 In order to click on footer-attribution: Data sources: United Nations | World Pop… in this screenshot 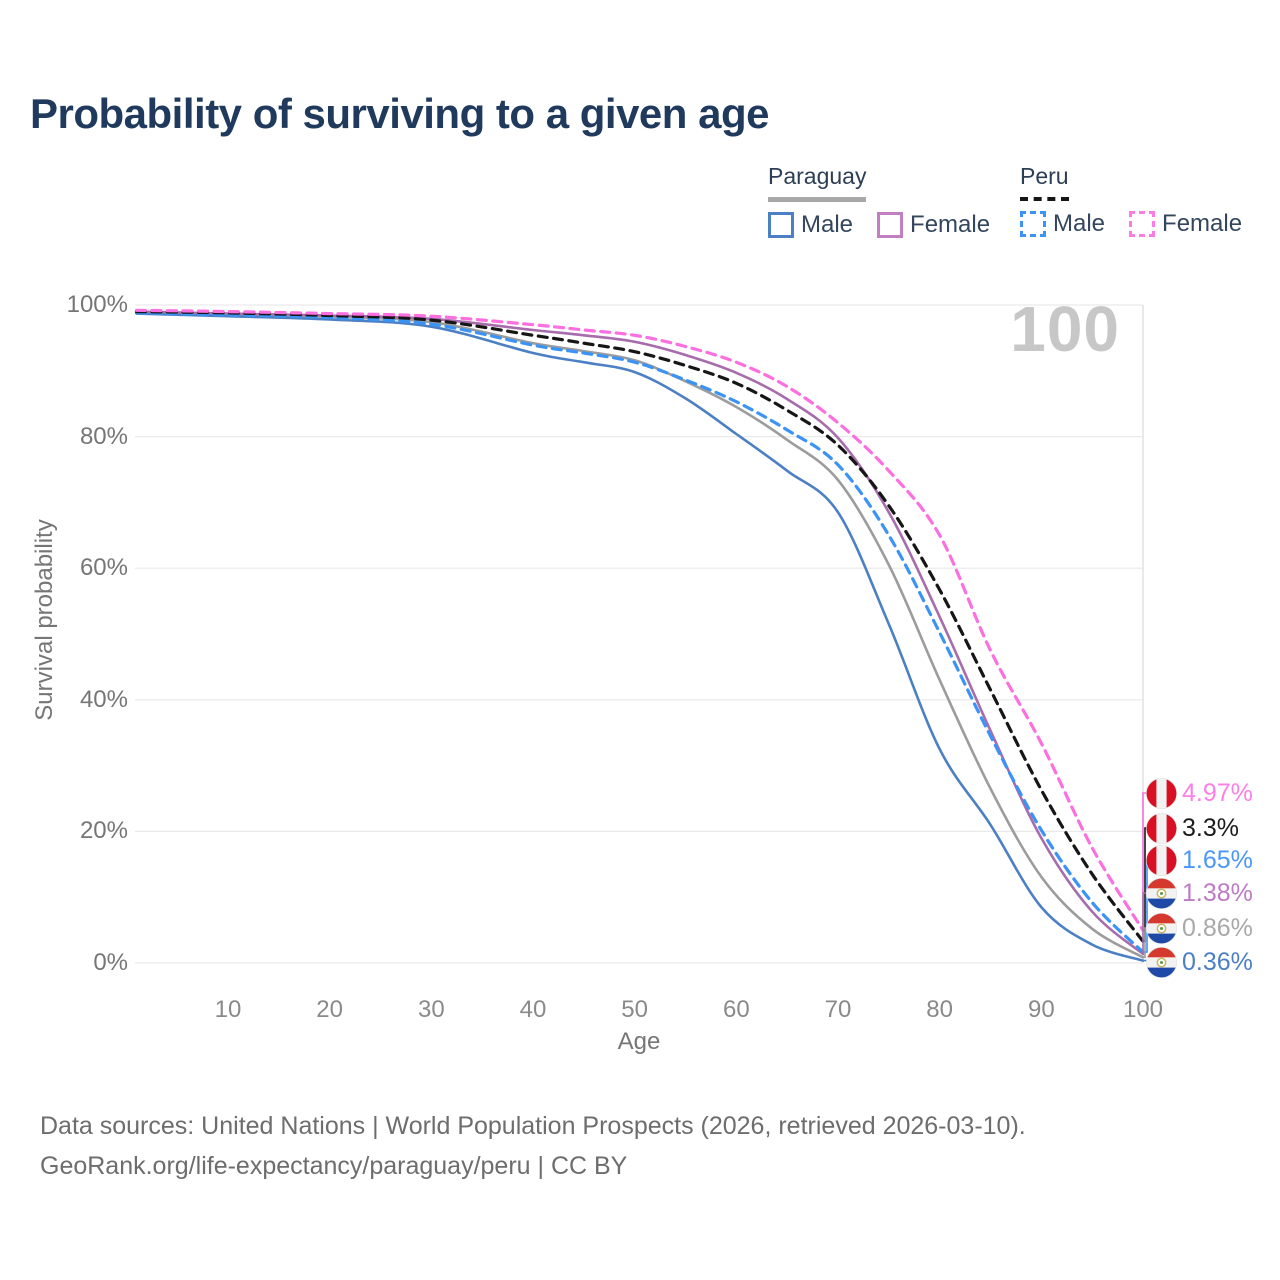, I will do `click(533, 1146)`.